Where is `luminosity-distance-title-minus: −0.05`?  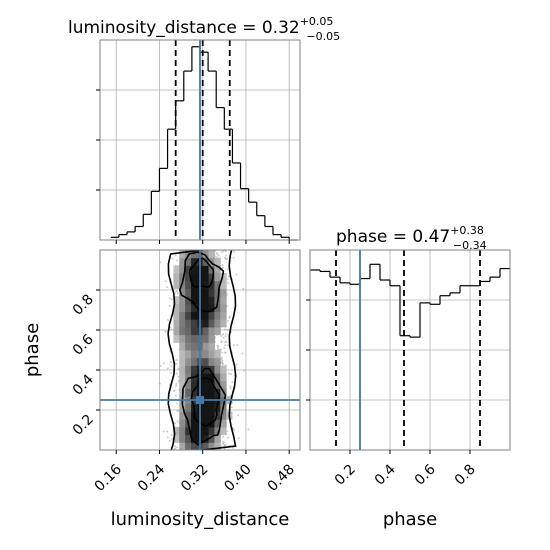 luminosity-distance-title-minus: −0.05 is located at coordinates (323, 36).